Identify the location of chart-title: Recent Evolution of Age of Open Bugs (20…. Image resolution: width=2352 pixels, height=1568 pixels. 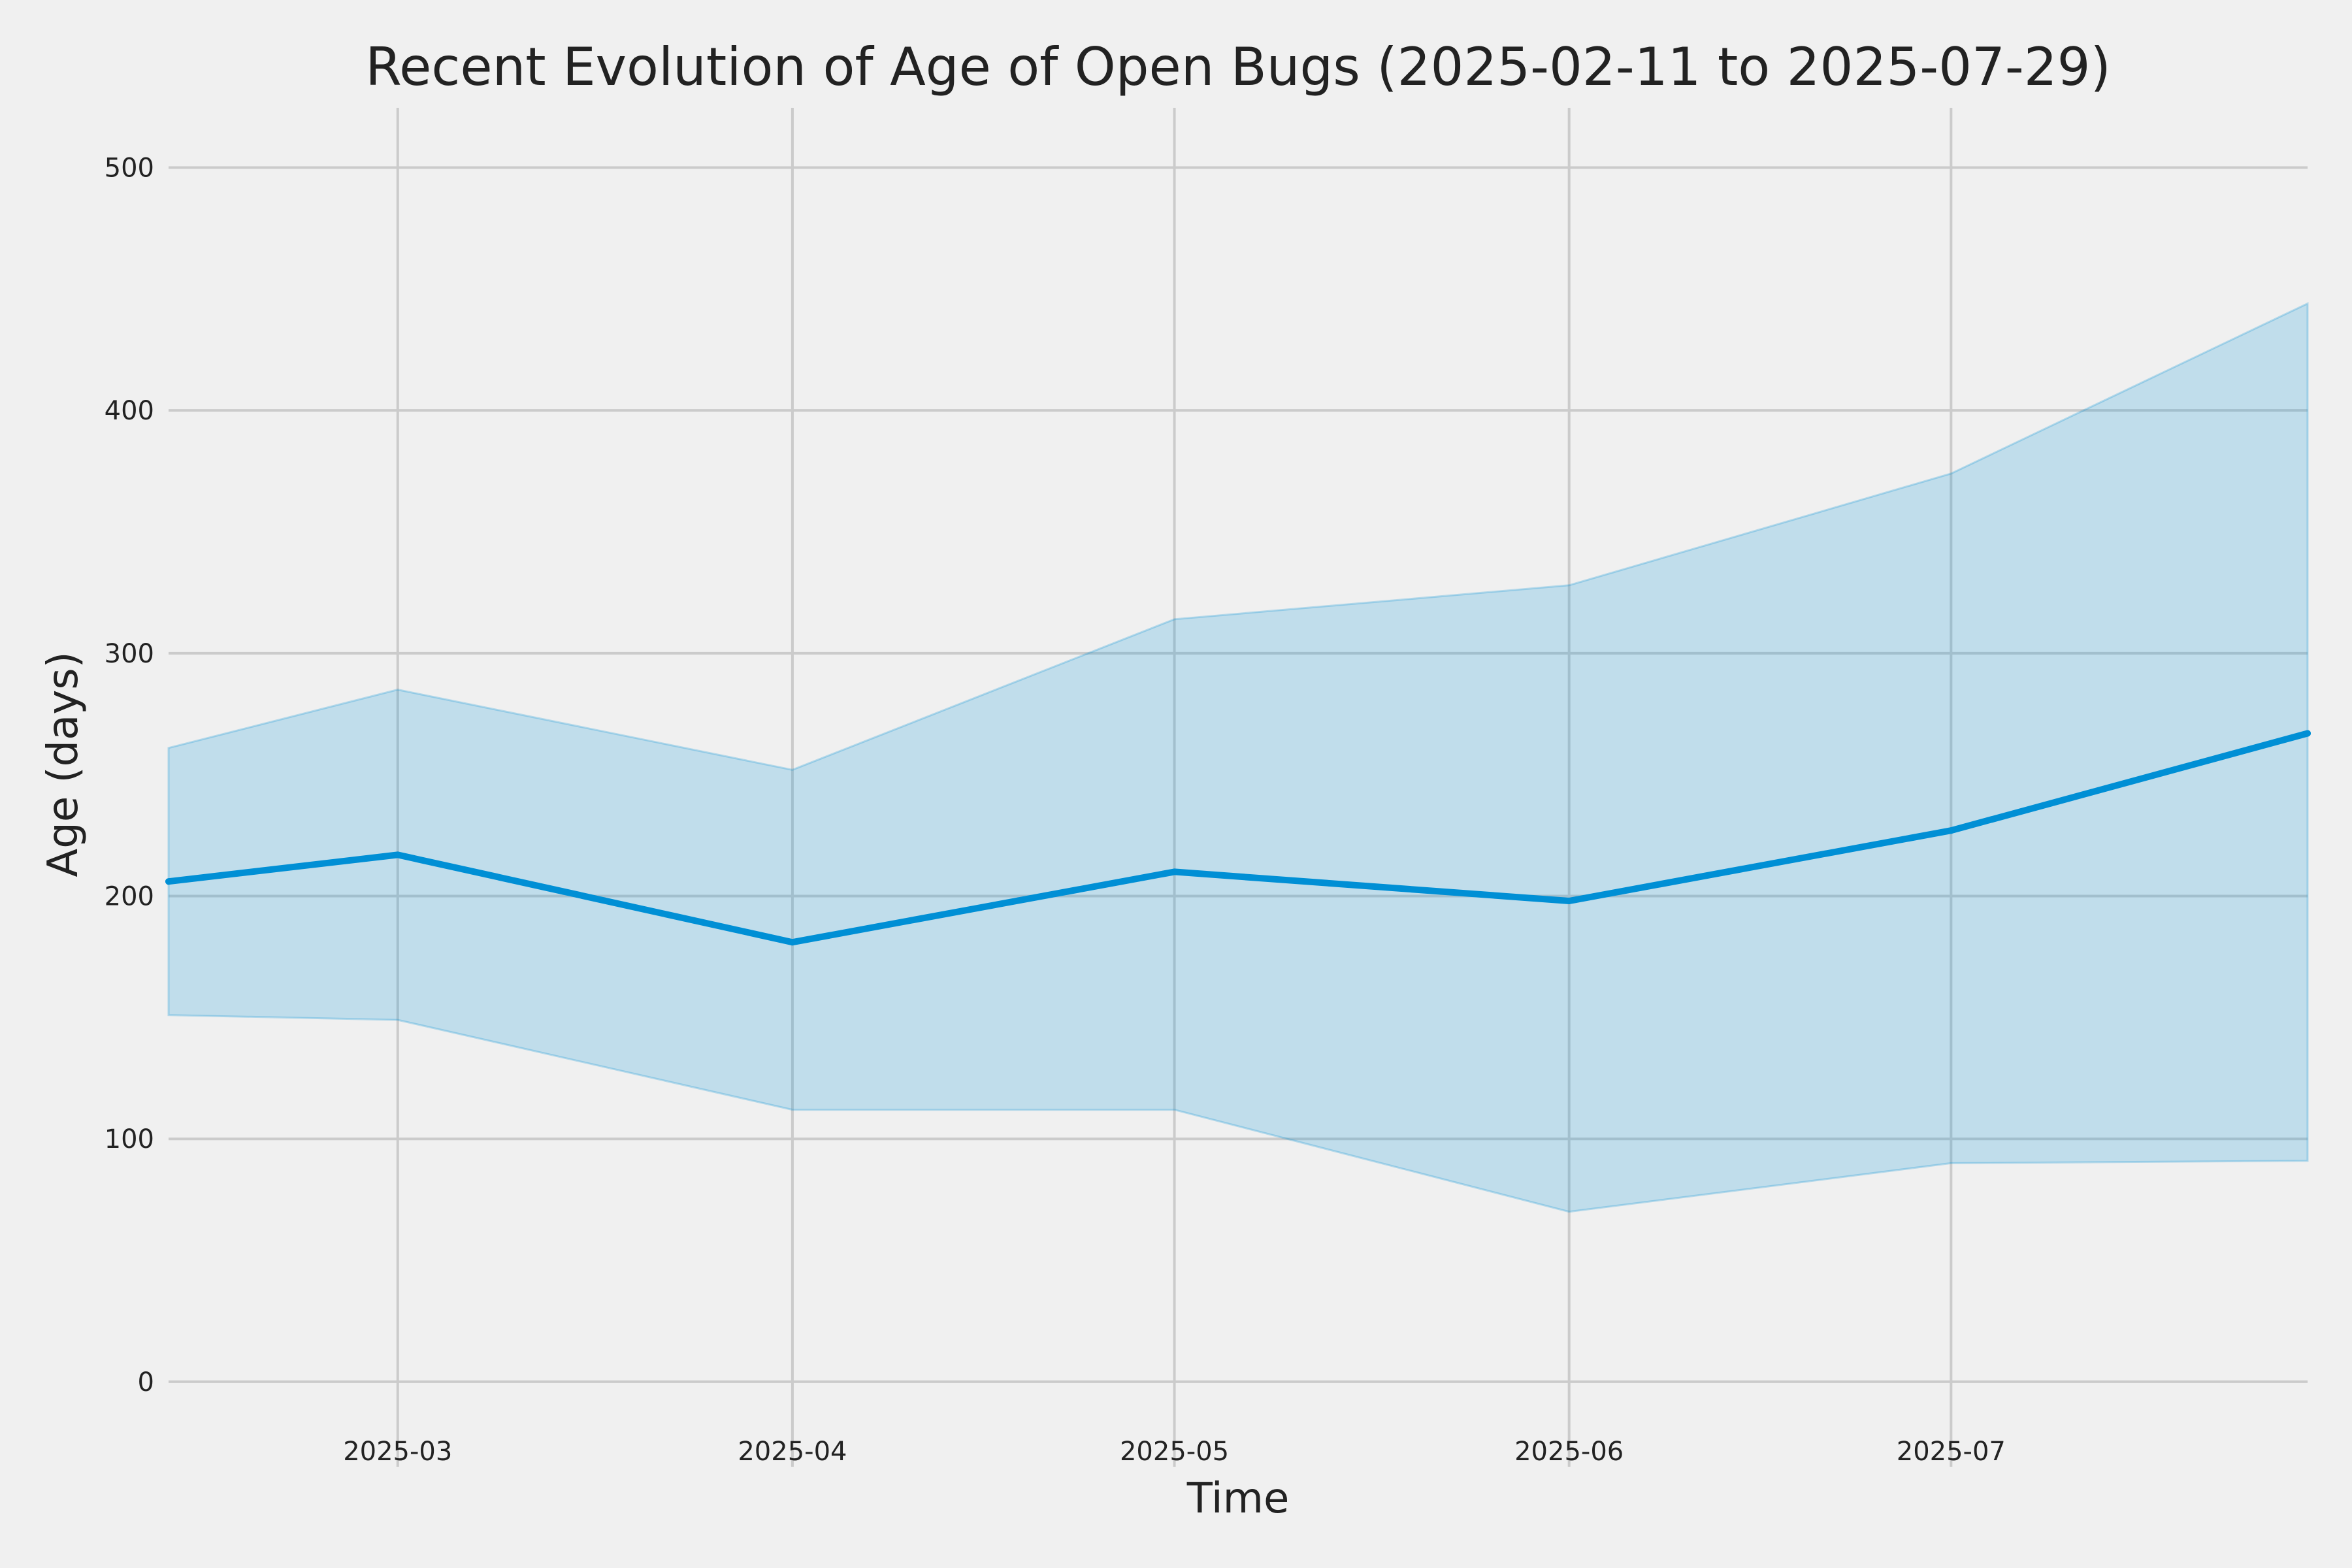
(1238, 67).